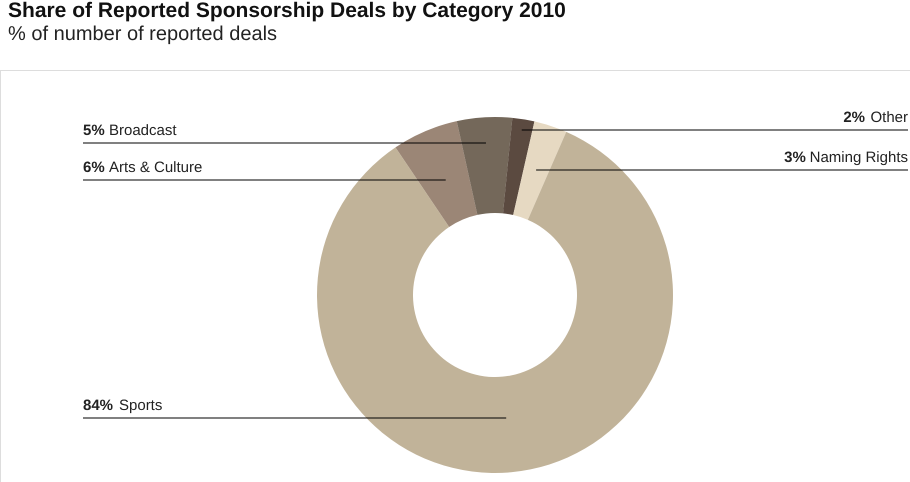 This screenshot has height=482, width=910. Describe the element at coordinates (854, 117) in the screenshot. I see `data-label: 2%` at that location.